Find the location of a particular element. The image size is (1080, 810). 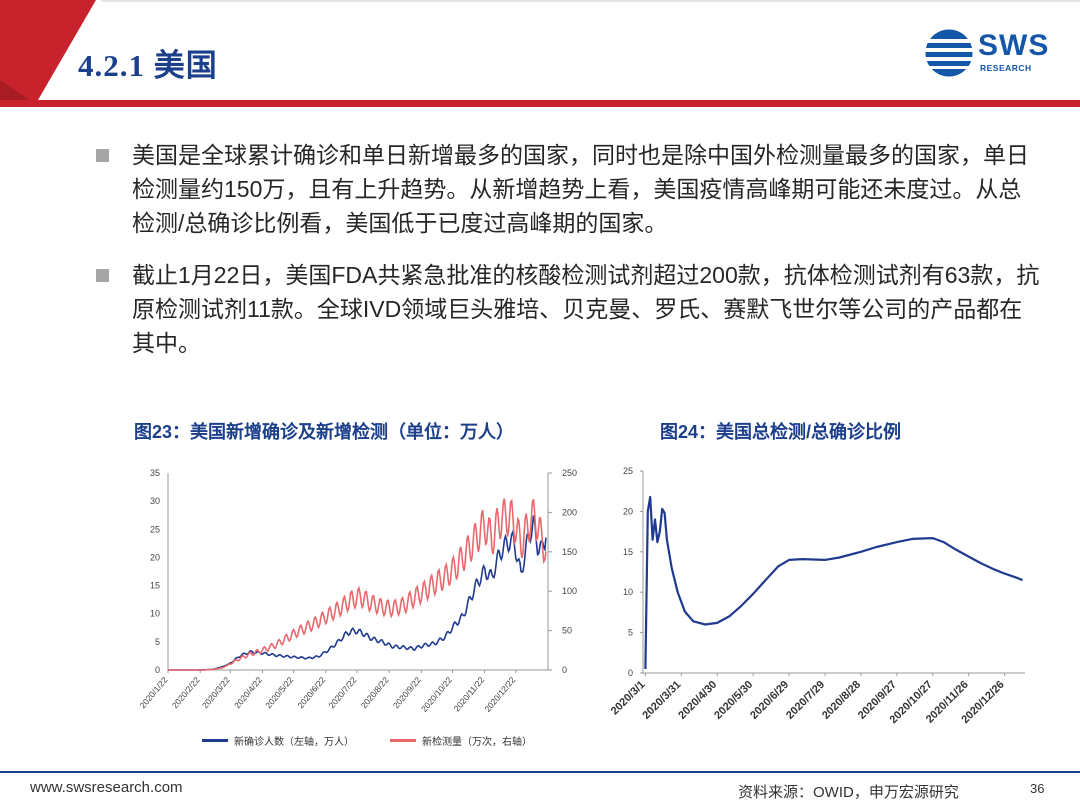

legend-label-tests: 新检测量（万次，右轴） is located at coordinates (477, 742).